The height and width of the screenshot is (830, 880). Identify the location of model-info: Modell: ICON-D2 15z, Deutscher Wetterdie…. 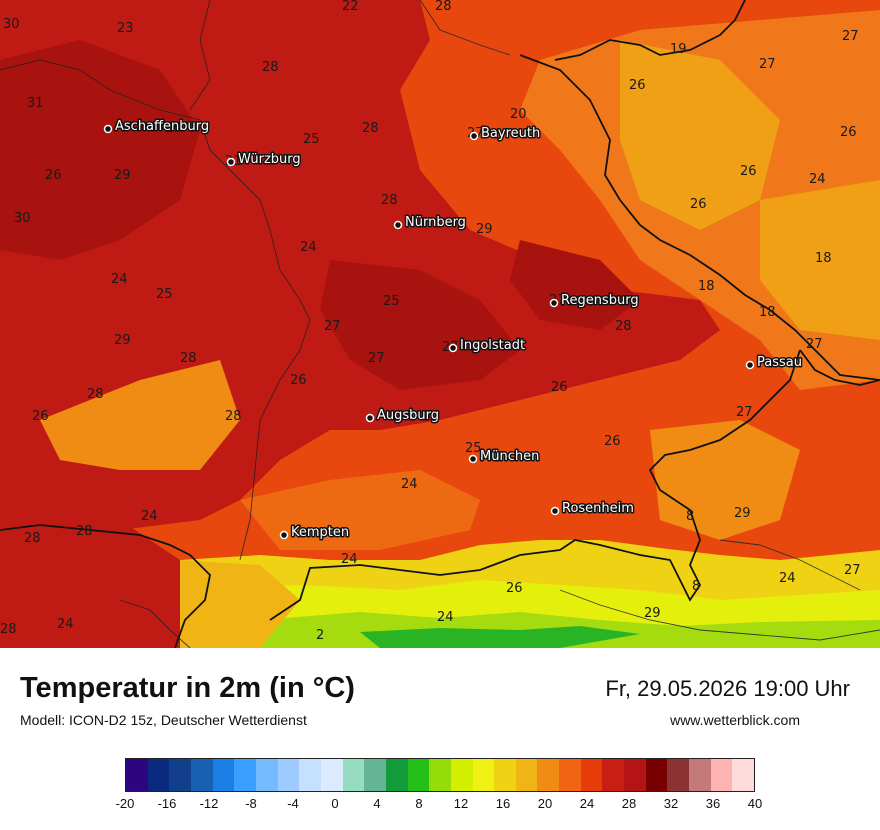
(163, 720).